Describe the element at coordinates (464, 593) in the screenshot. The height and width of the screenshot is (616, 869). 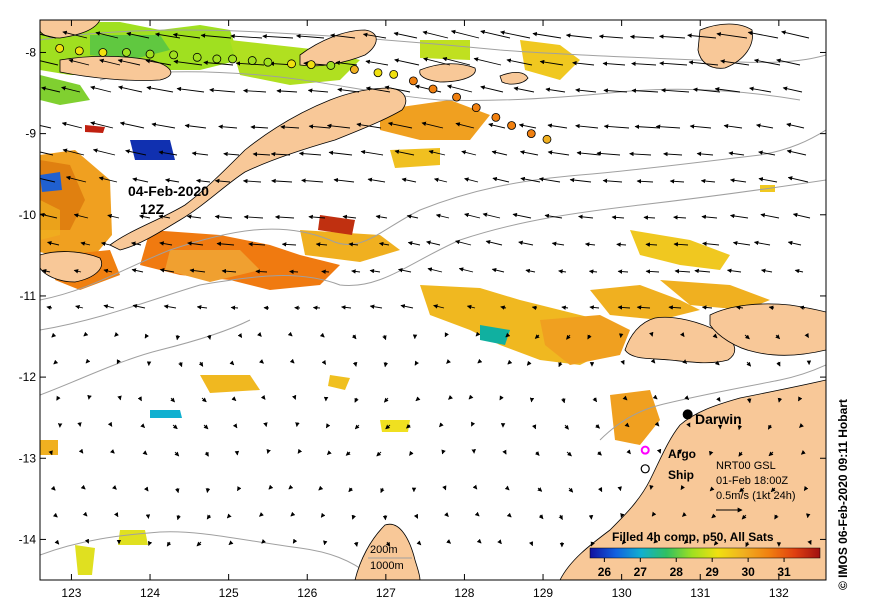
I see `lon-tick-label: 128` at that location.